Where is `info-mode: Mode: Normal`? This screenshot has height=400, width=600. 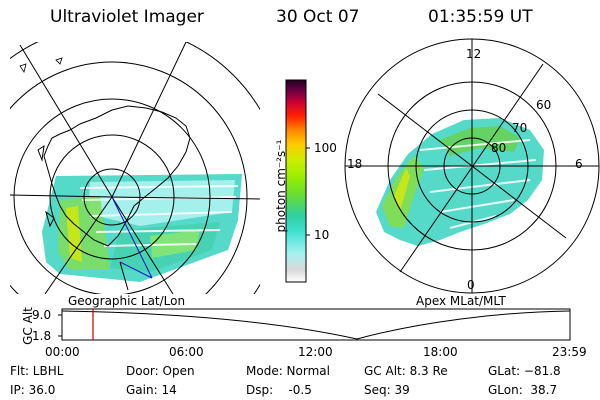
info-mode: Mode: Normal is located at coordinates (288, 371).